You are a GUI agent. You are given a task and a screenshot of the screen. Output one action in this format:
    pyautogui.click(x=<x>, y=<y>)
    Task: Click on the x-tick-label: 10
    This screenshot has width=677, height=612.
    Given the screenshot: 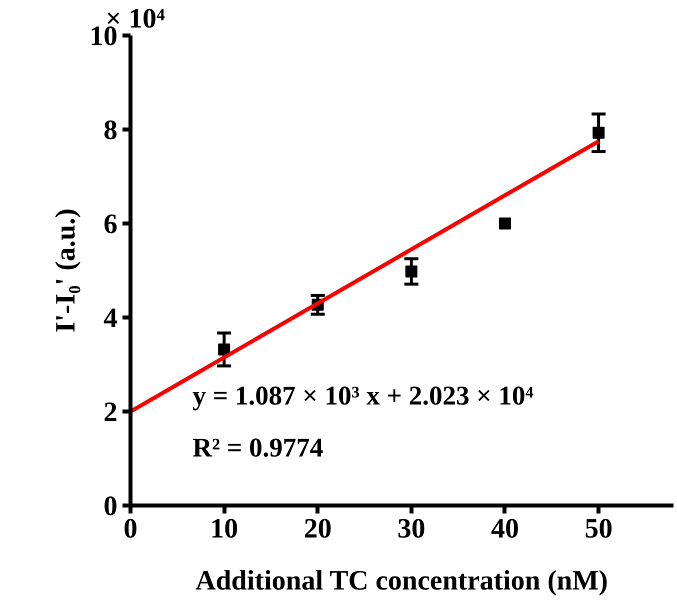 What is the action you would take?
    pyautogui.click(x=224, y=529)
    